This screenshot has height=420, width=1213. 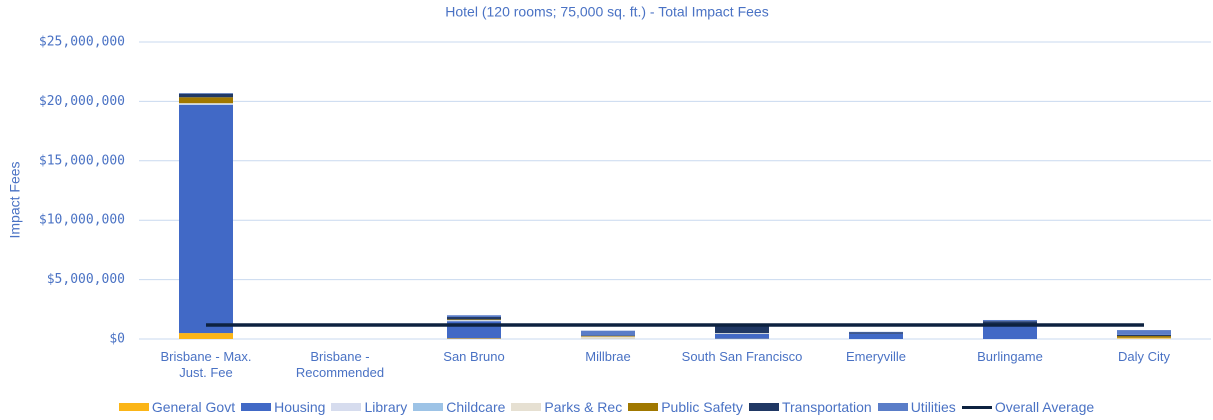 What do you see at coordinates (583, 407) in the screenshot?
I see `legend-label: Parks & Rec` at bounding box center [583, 407].